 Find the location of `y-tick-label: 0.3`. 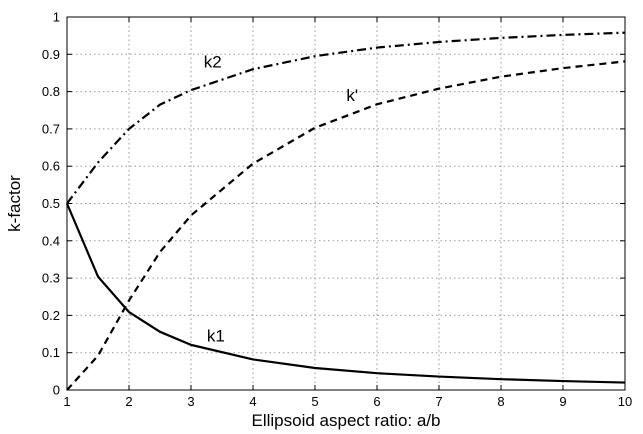

y-tick-label: 0.3 is located at coordinates (51, 278).